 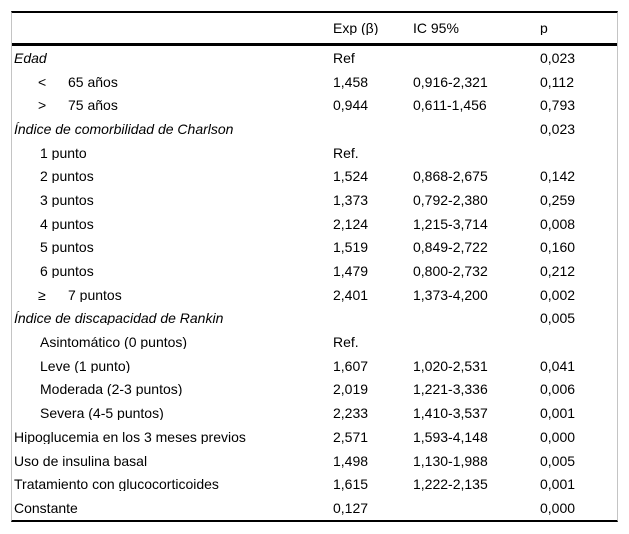 I want to click on cell-exp-beta: 0,127, so click(x=351, y=507).